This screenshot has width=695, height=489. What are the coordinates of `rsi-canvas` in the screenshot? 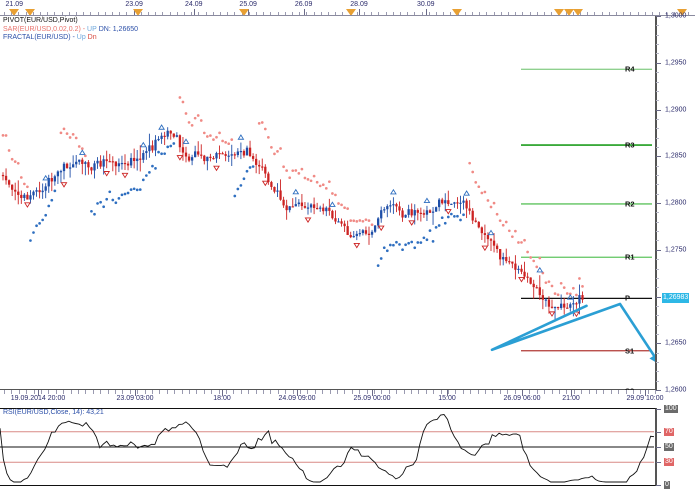 It's located at (327, 448).